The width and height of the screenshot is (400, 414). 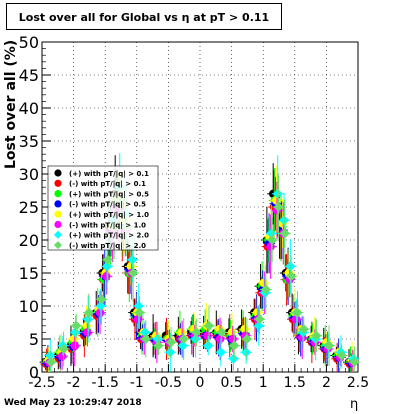 What do you see at coordinates (11, 104) in the screenshot?
I see `y-axis-label: Lost over all (%)` at bounding box center [11, 104].